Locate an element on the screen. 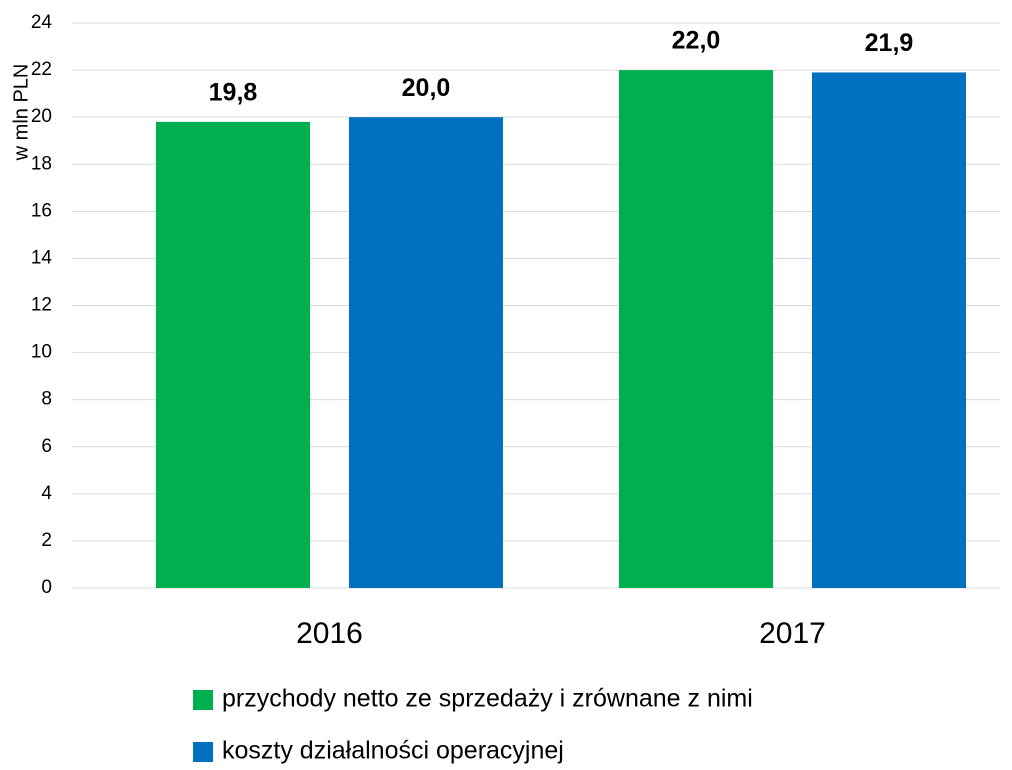 The height and width of the screenshot is (770, 1012). value-label: 21,9 is located at coordinates (889, 43).